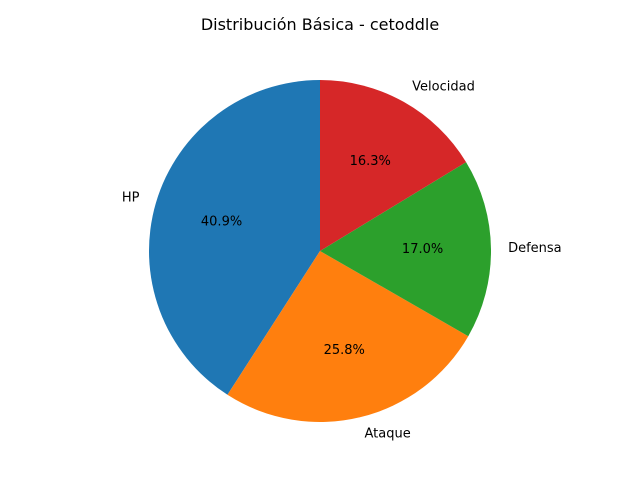  Describe the element at coordinates (221, 222) in the screenshot. I see `slice-percent-hp: 40.9%` at that location.